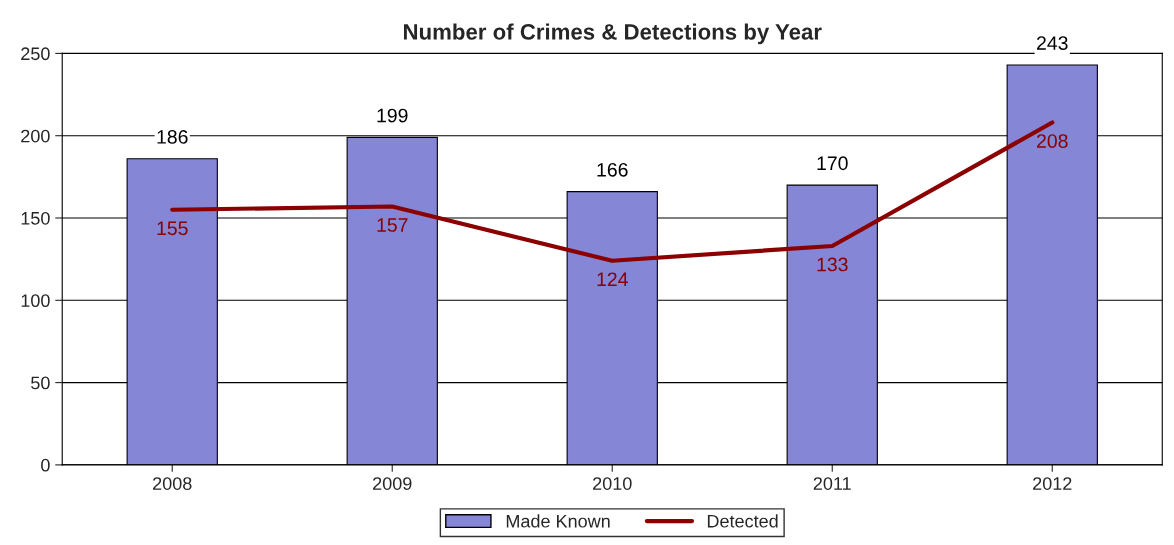 The image size is (1174, 545). What do you see at coordinates (40, 383) in the screenshot?
I see `y-tick-label: 50` at bounding box center [40, 383].